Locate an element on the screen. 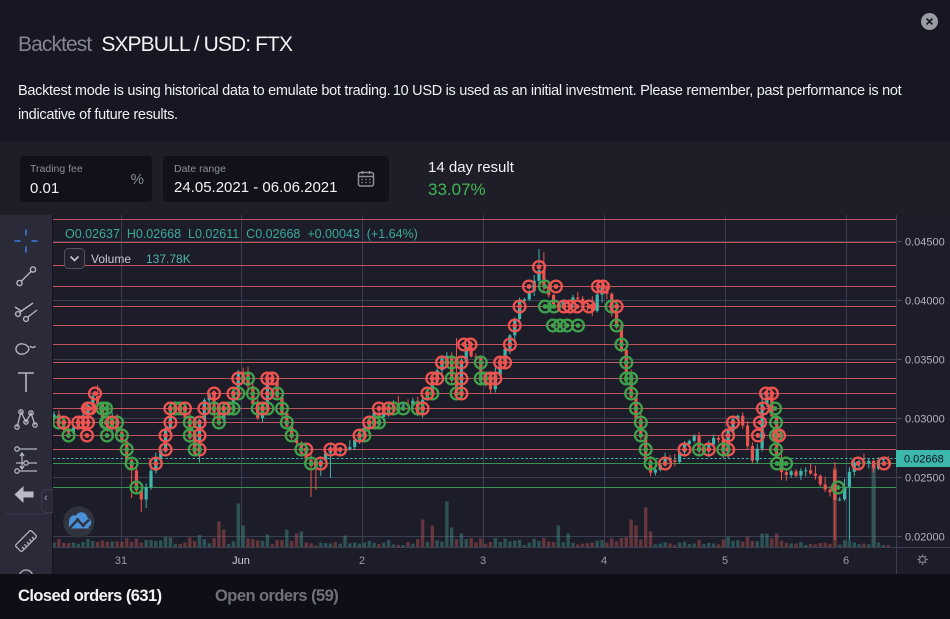 The height and width of the screenshot is (619, 950). svg-text: Volume is located at coordinates (111, 259).